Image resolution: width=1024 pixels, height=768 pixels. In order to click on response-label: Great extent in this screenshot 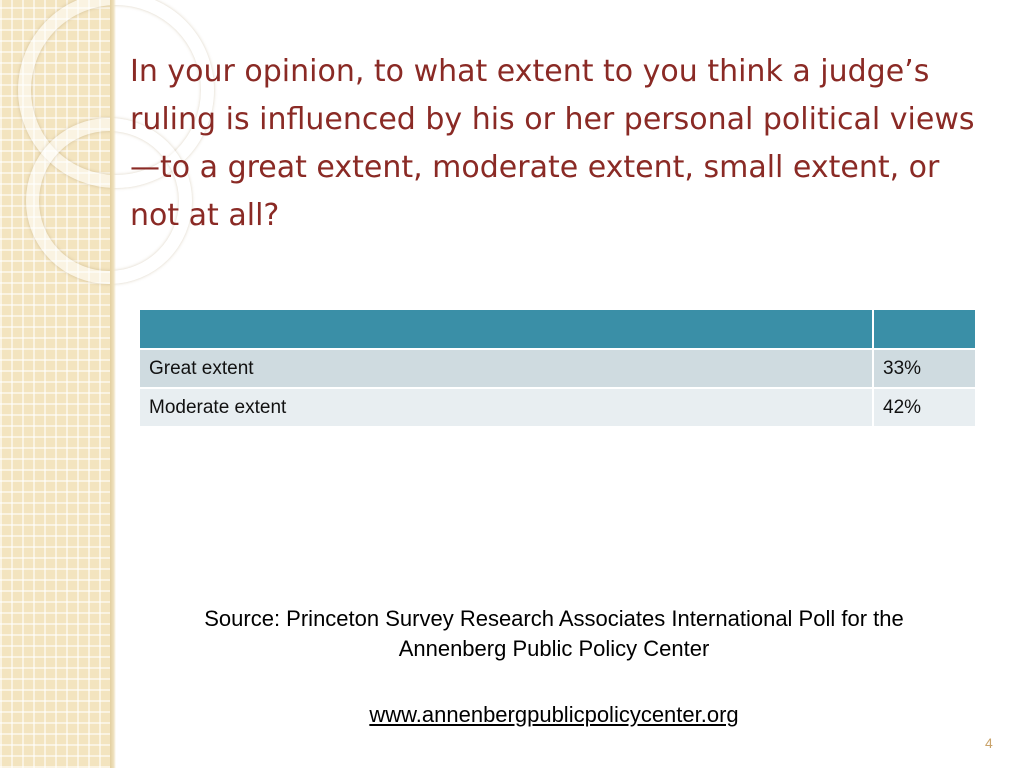, I will do `click(506, 368)`.